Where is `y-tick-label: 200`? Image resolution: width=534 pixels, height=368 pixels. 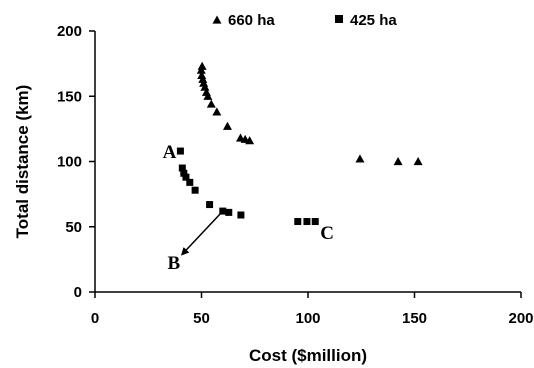 y-tick-label: 200 is located at coordinates (69, 31).